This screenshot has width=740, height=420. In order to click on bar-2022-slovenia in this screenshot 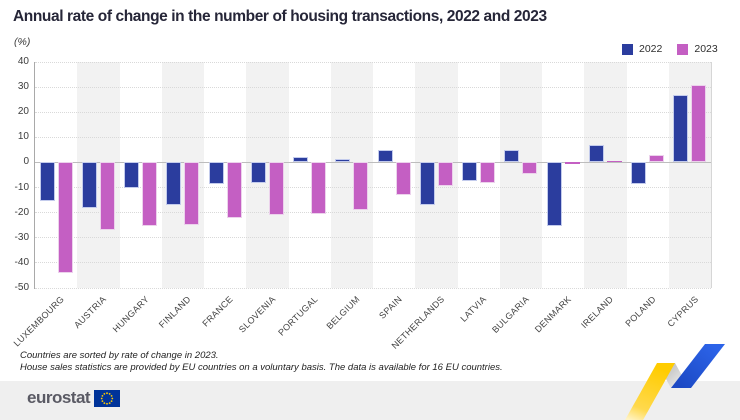, I will do `click(258, 172)`.